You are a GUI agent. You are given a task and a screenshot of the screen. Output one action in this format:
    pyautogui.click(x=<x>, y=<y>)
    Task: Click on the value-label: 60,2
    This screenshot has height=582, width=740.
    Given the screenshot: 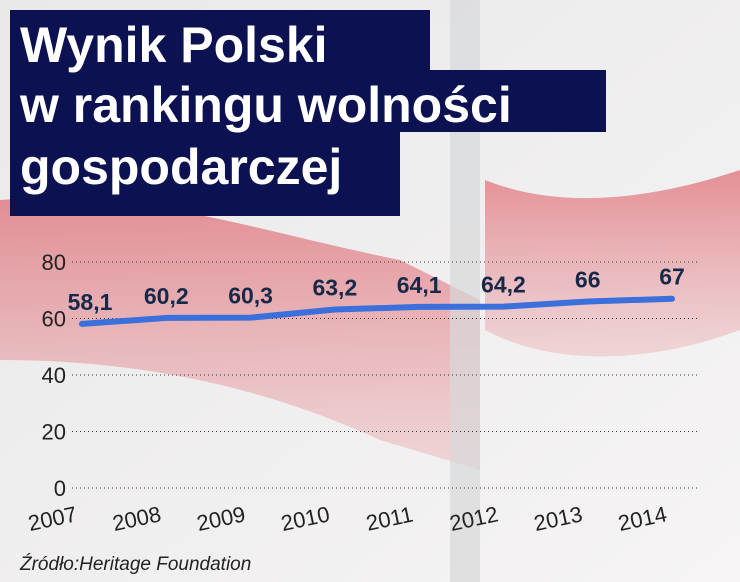 What is the action you would take?
    pyautogui.click(x=166, y=296)
    